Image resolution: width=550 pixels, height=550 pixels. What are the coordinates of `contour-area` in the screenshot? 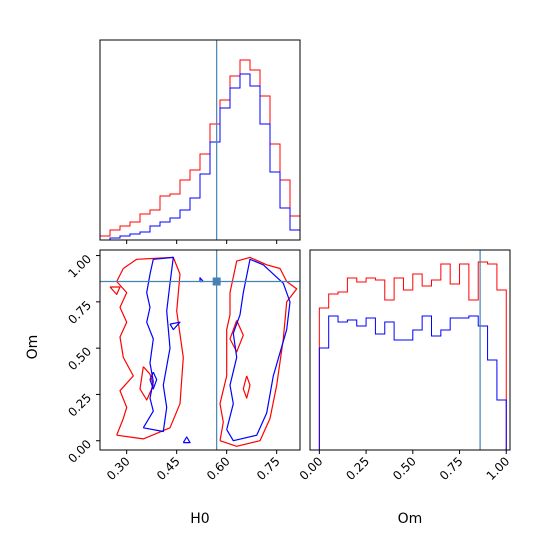 It's located at (203, 351).